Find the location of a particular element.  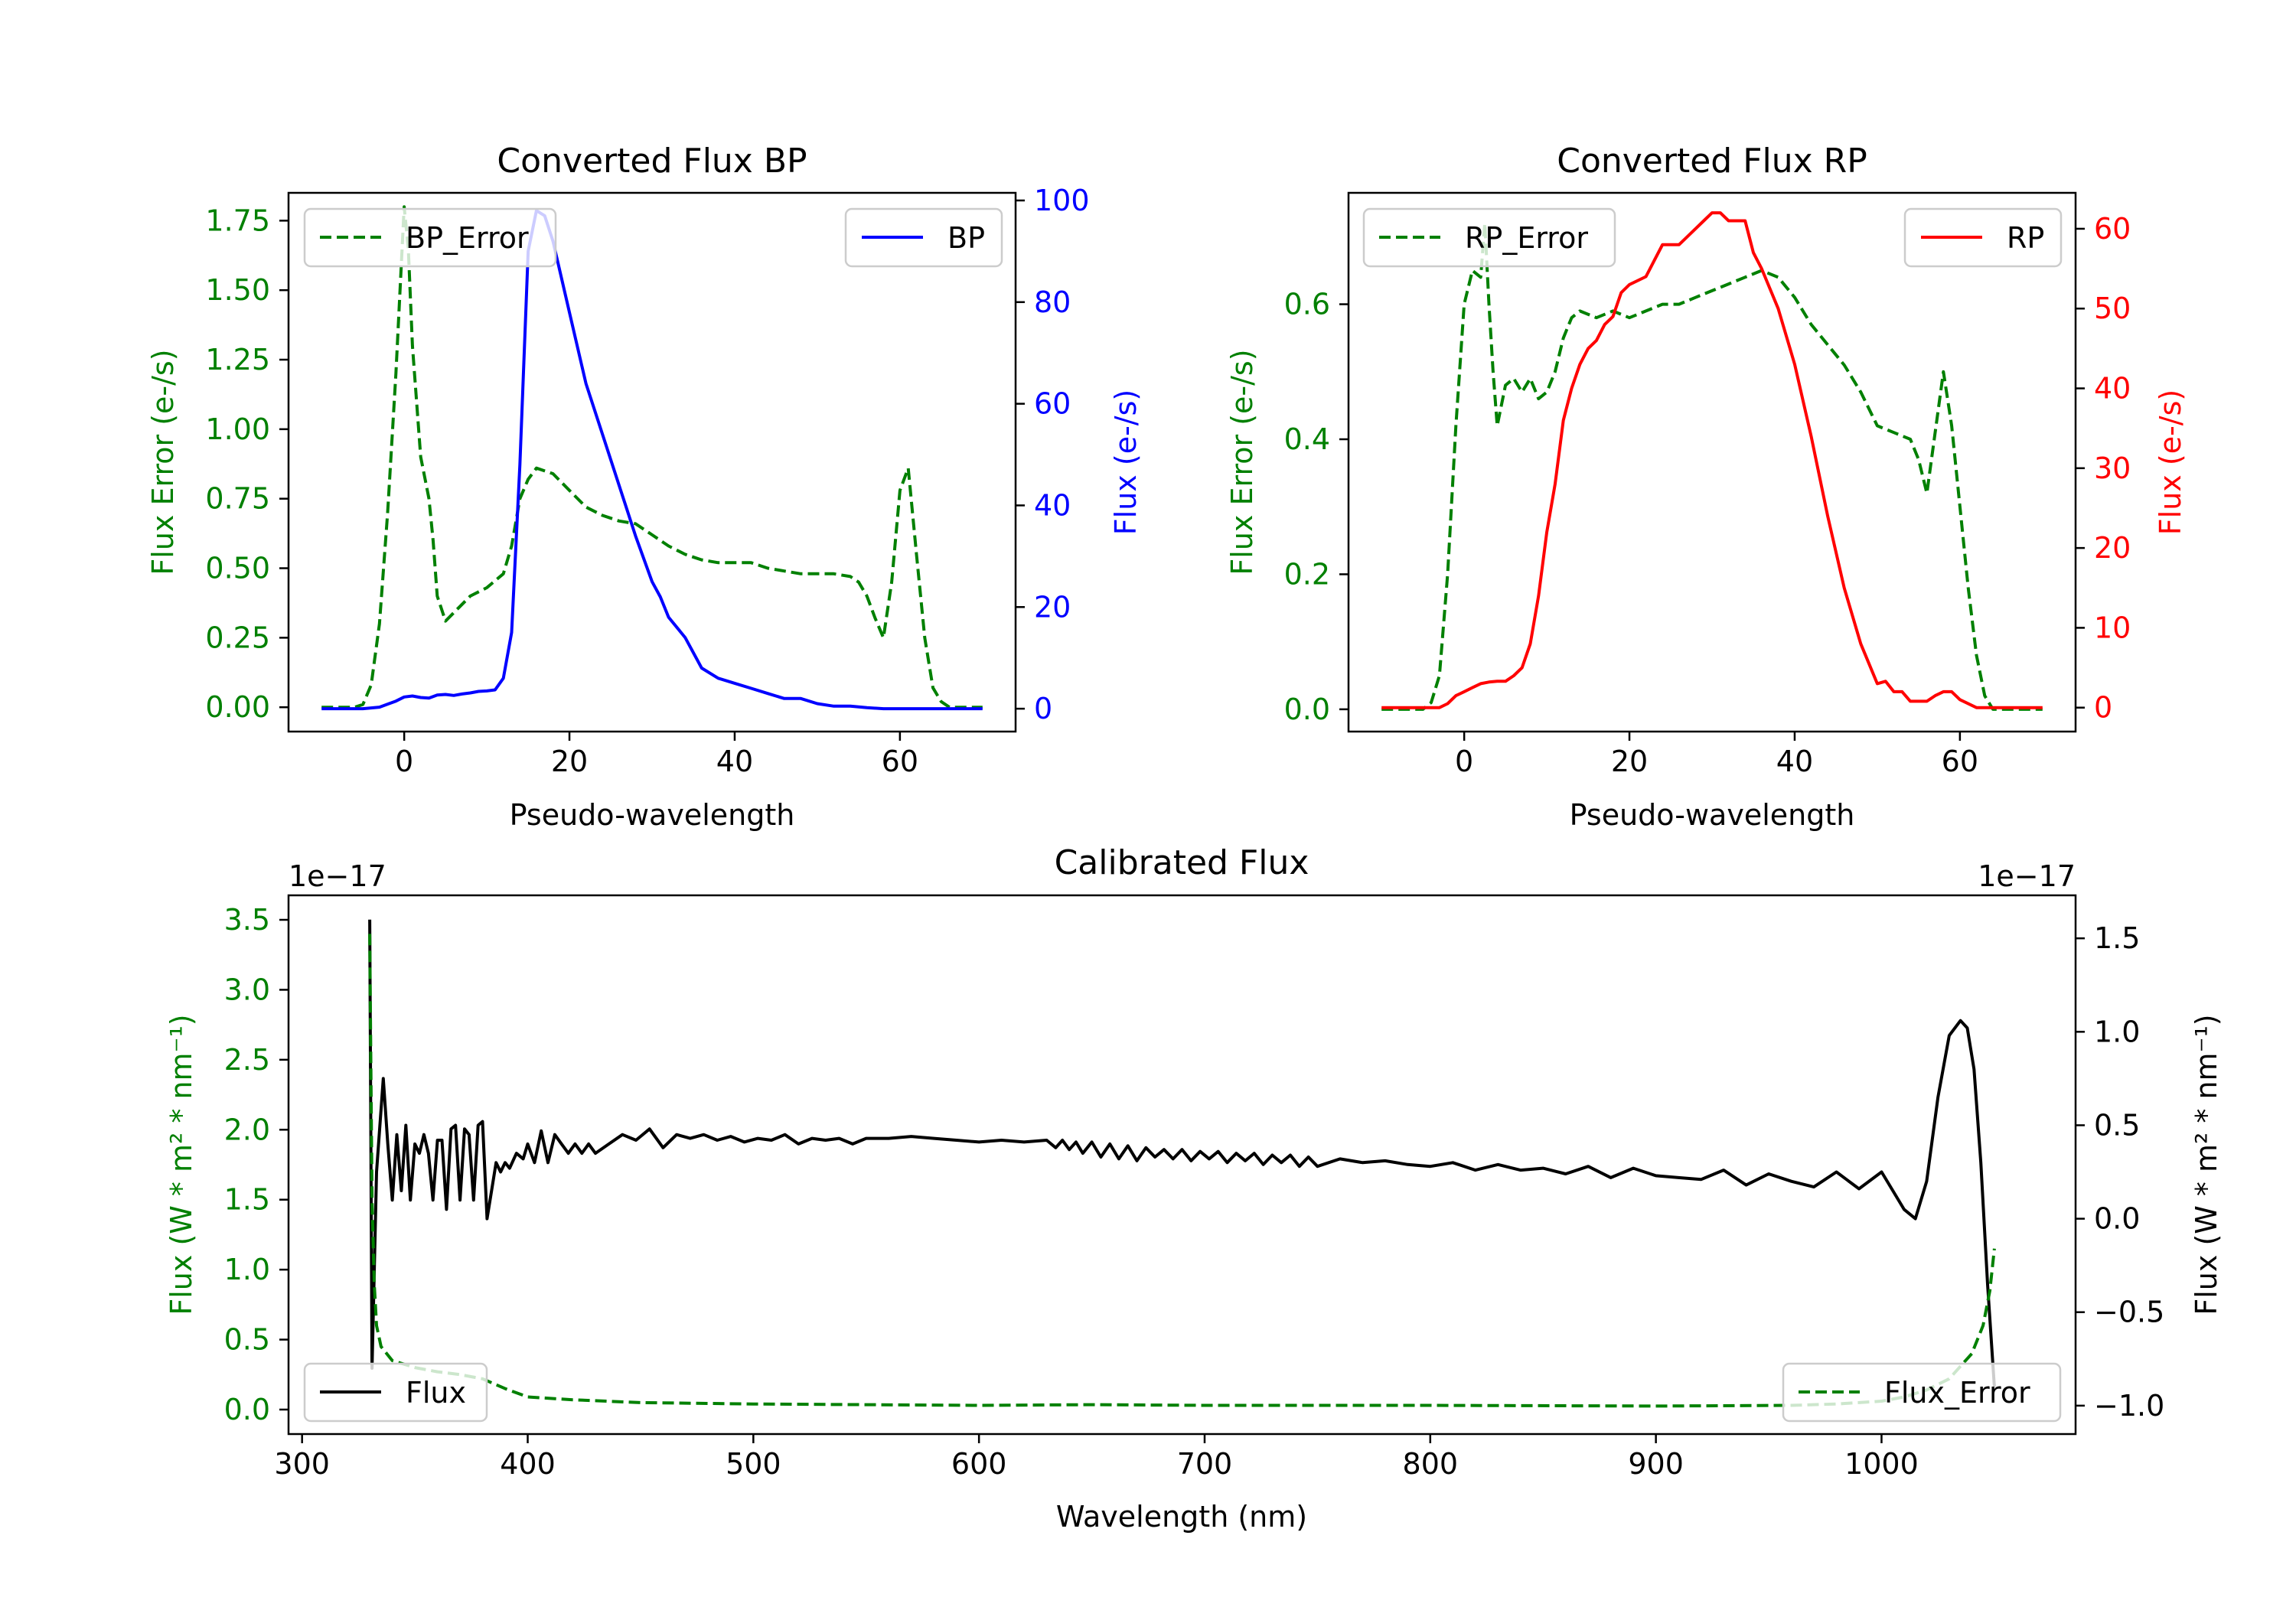

left-y-tick-label: 0.75 is located at coordinates (237, 499).